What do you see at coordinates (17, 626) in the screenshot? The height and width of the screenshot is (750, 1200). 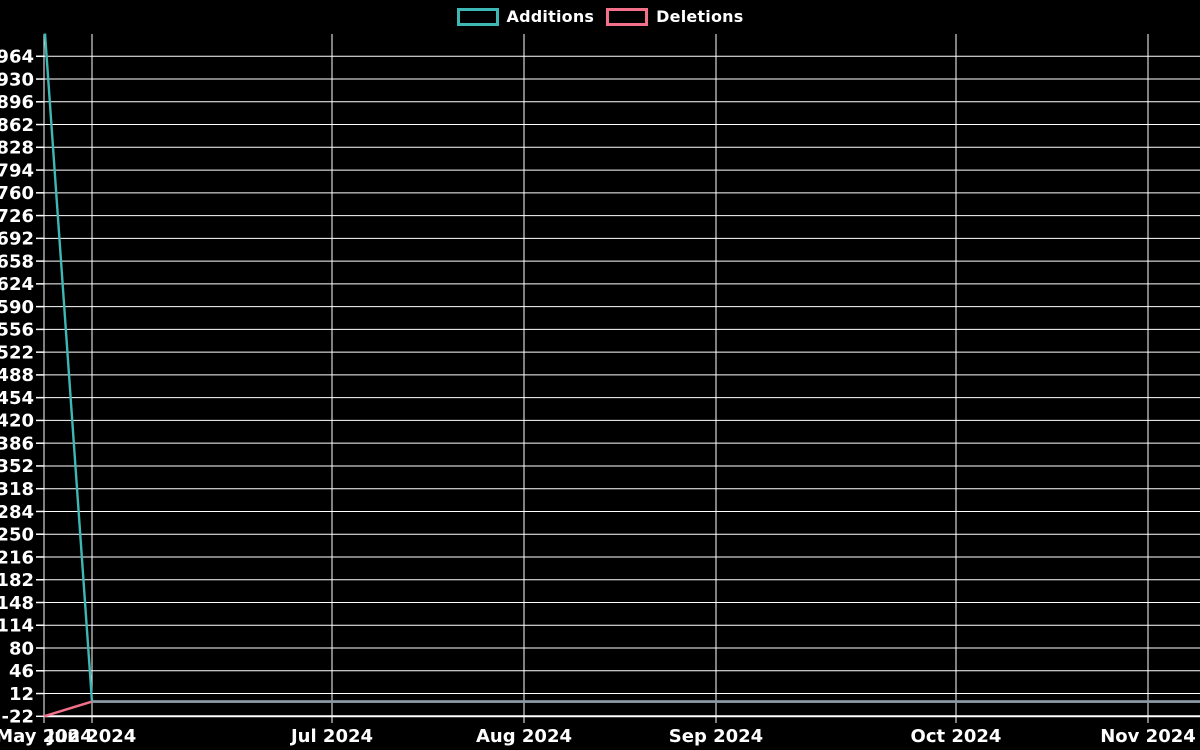 I see `y-tick-label: 114` at bounding box center [17, 626].